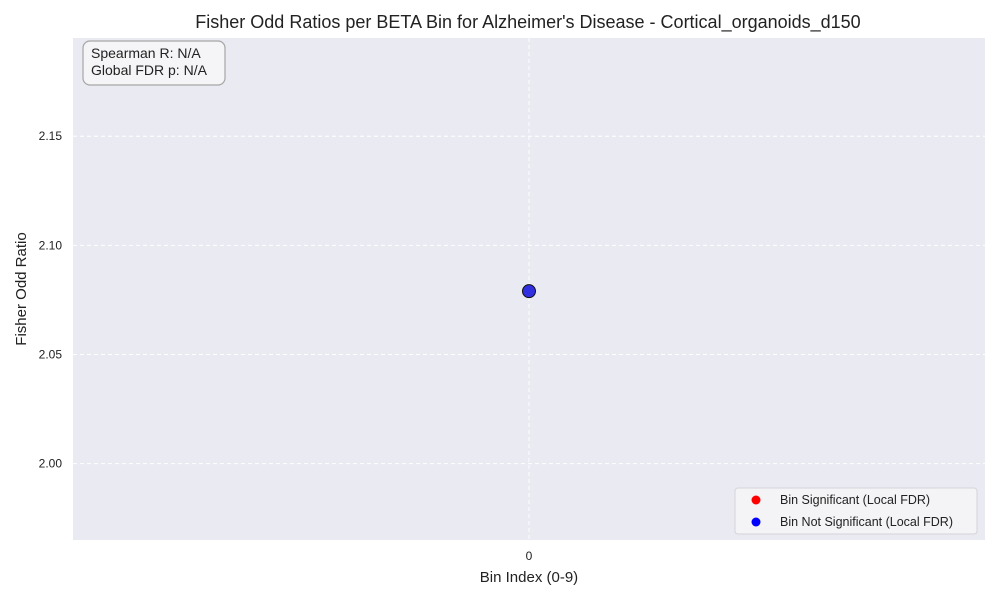 This screenshot has height=600, width=1000. Describe the element at coordinates (21, 288) in the screenshot. I see `y-axis-label: Fisher Odd Ratio` at that location.